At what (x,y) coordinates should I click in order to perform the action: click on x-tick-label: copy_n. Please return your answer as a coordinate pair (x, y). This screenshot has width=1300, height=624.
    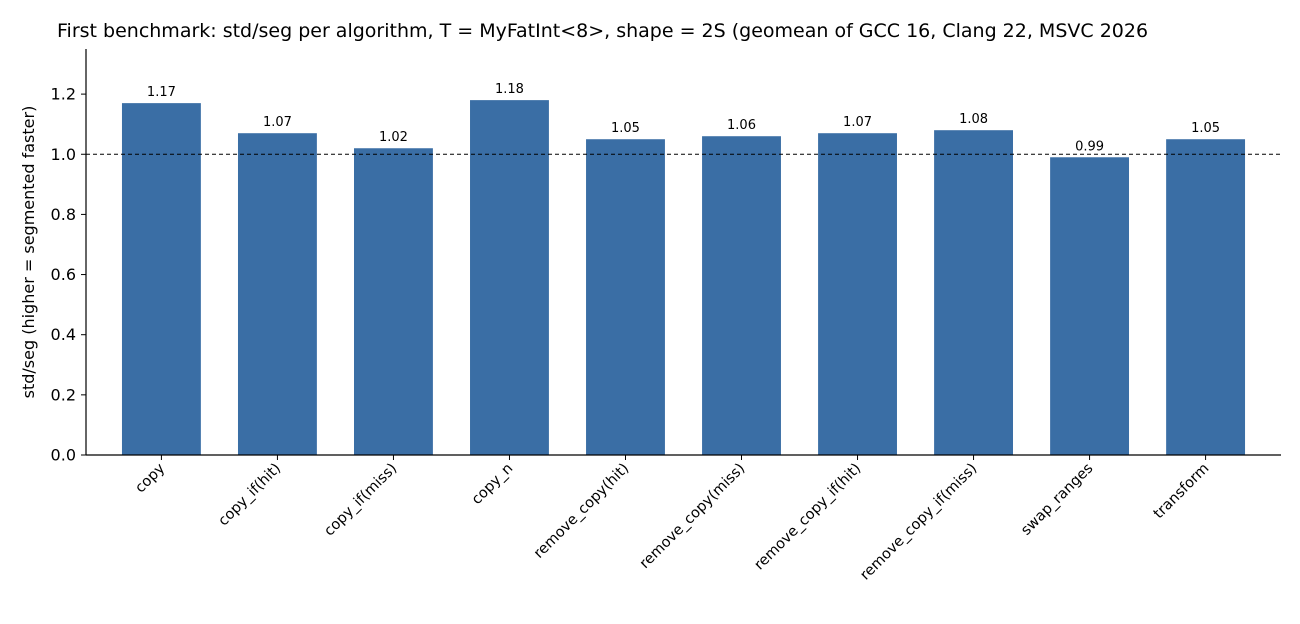
    Looking at the image, I should click on (492, 484).